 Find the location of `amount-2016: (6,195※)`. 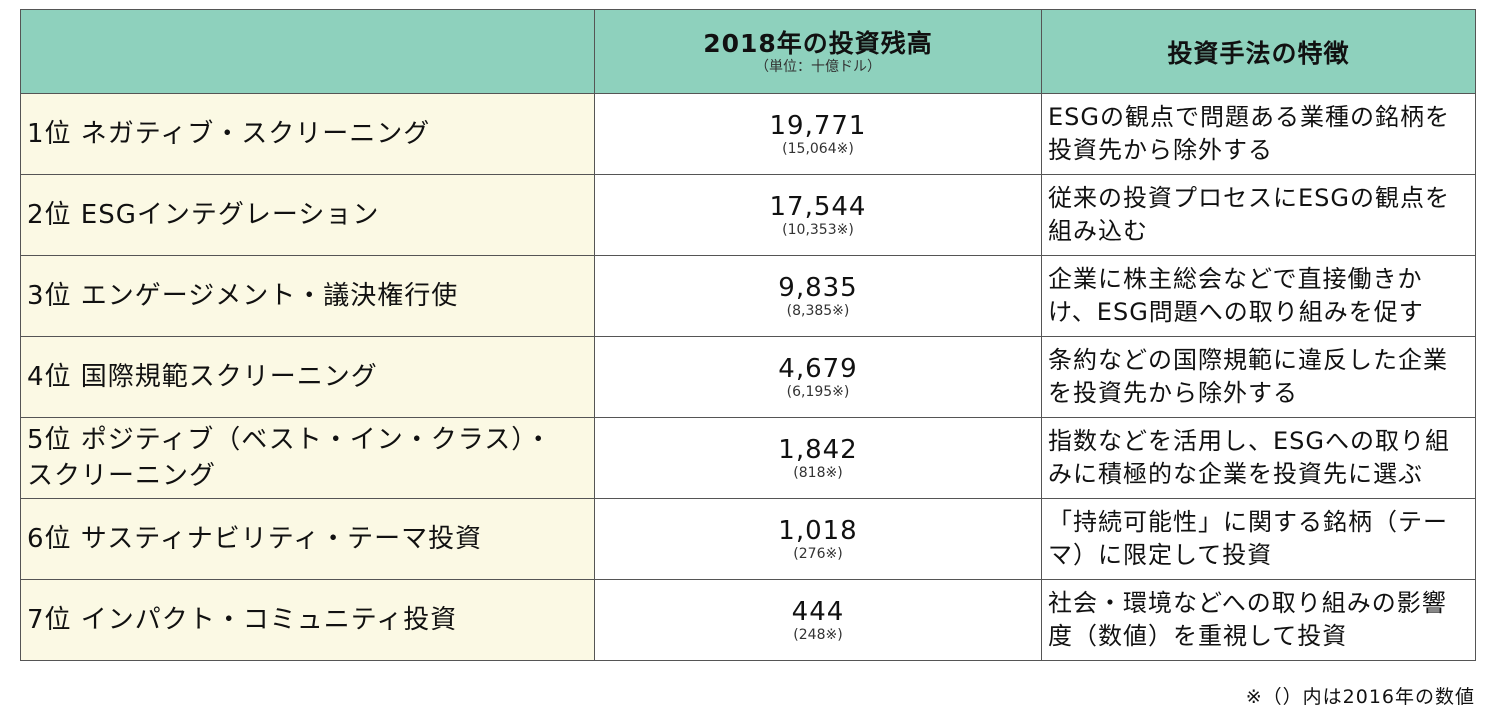

amount-2016: (6,195※) is located at coordinates (818, 392).